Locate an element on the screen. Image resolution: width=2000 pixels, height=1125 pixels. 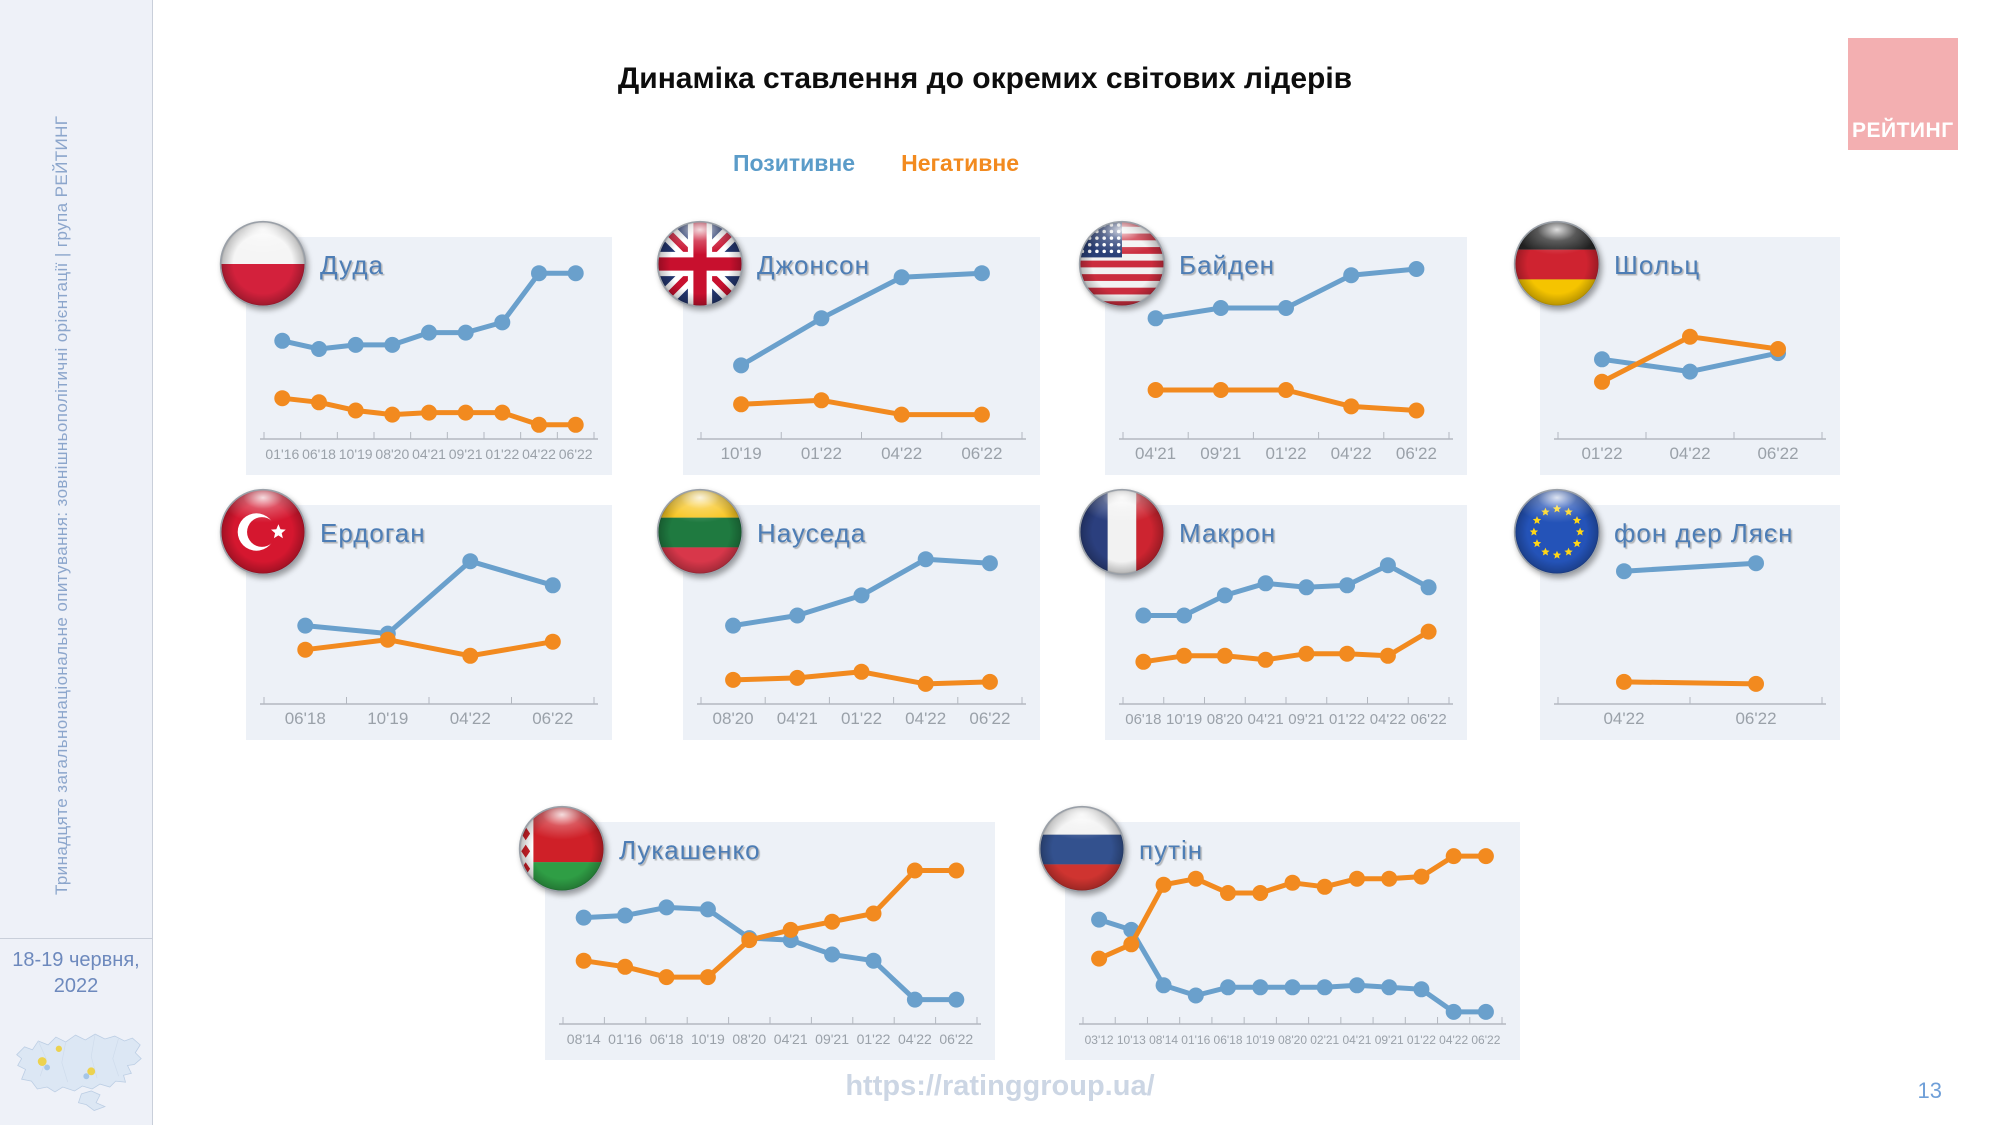
x-tick-label: 02'21 is located at coordinates (1324, 1040).